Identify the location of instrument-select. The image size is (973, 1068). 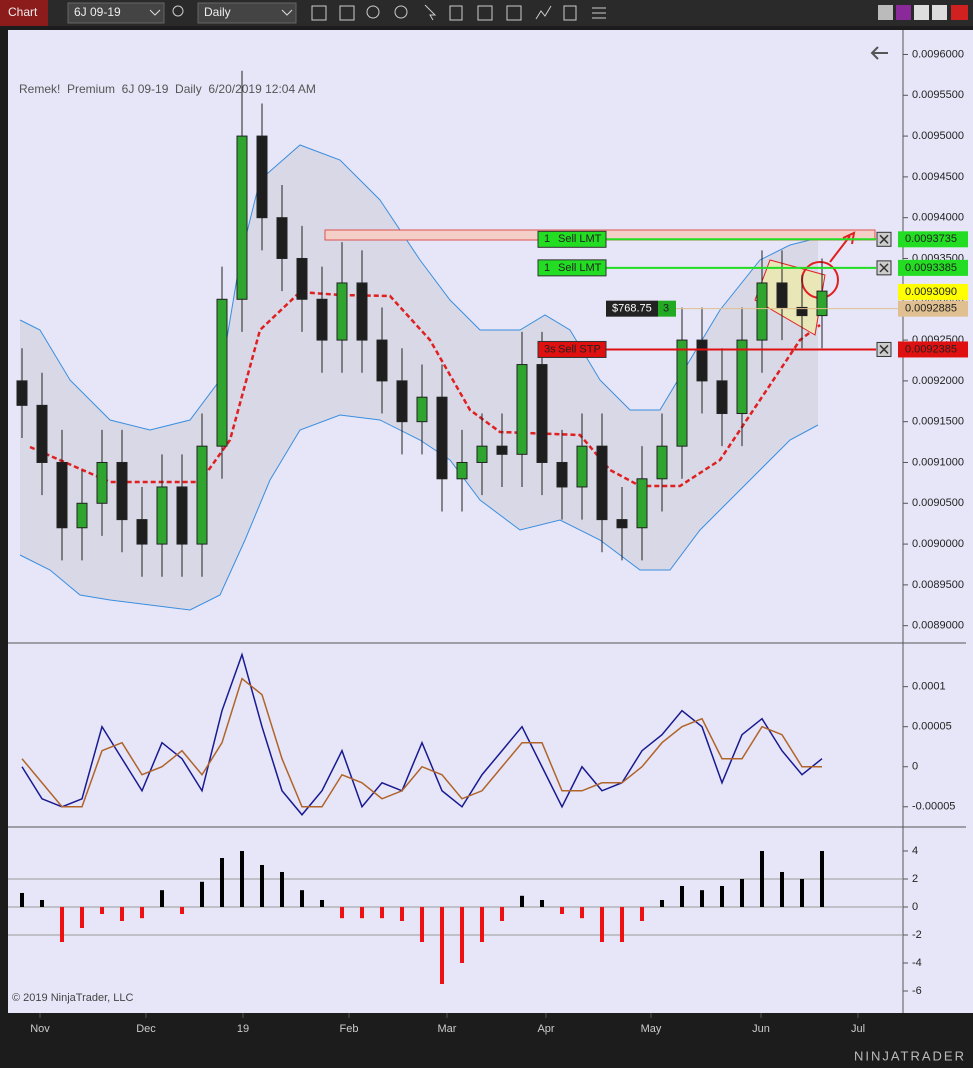
(116, 13).